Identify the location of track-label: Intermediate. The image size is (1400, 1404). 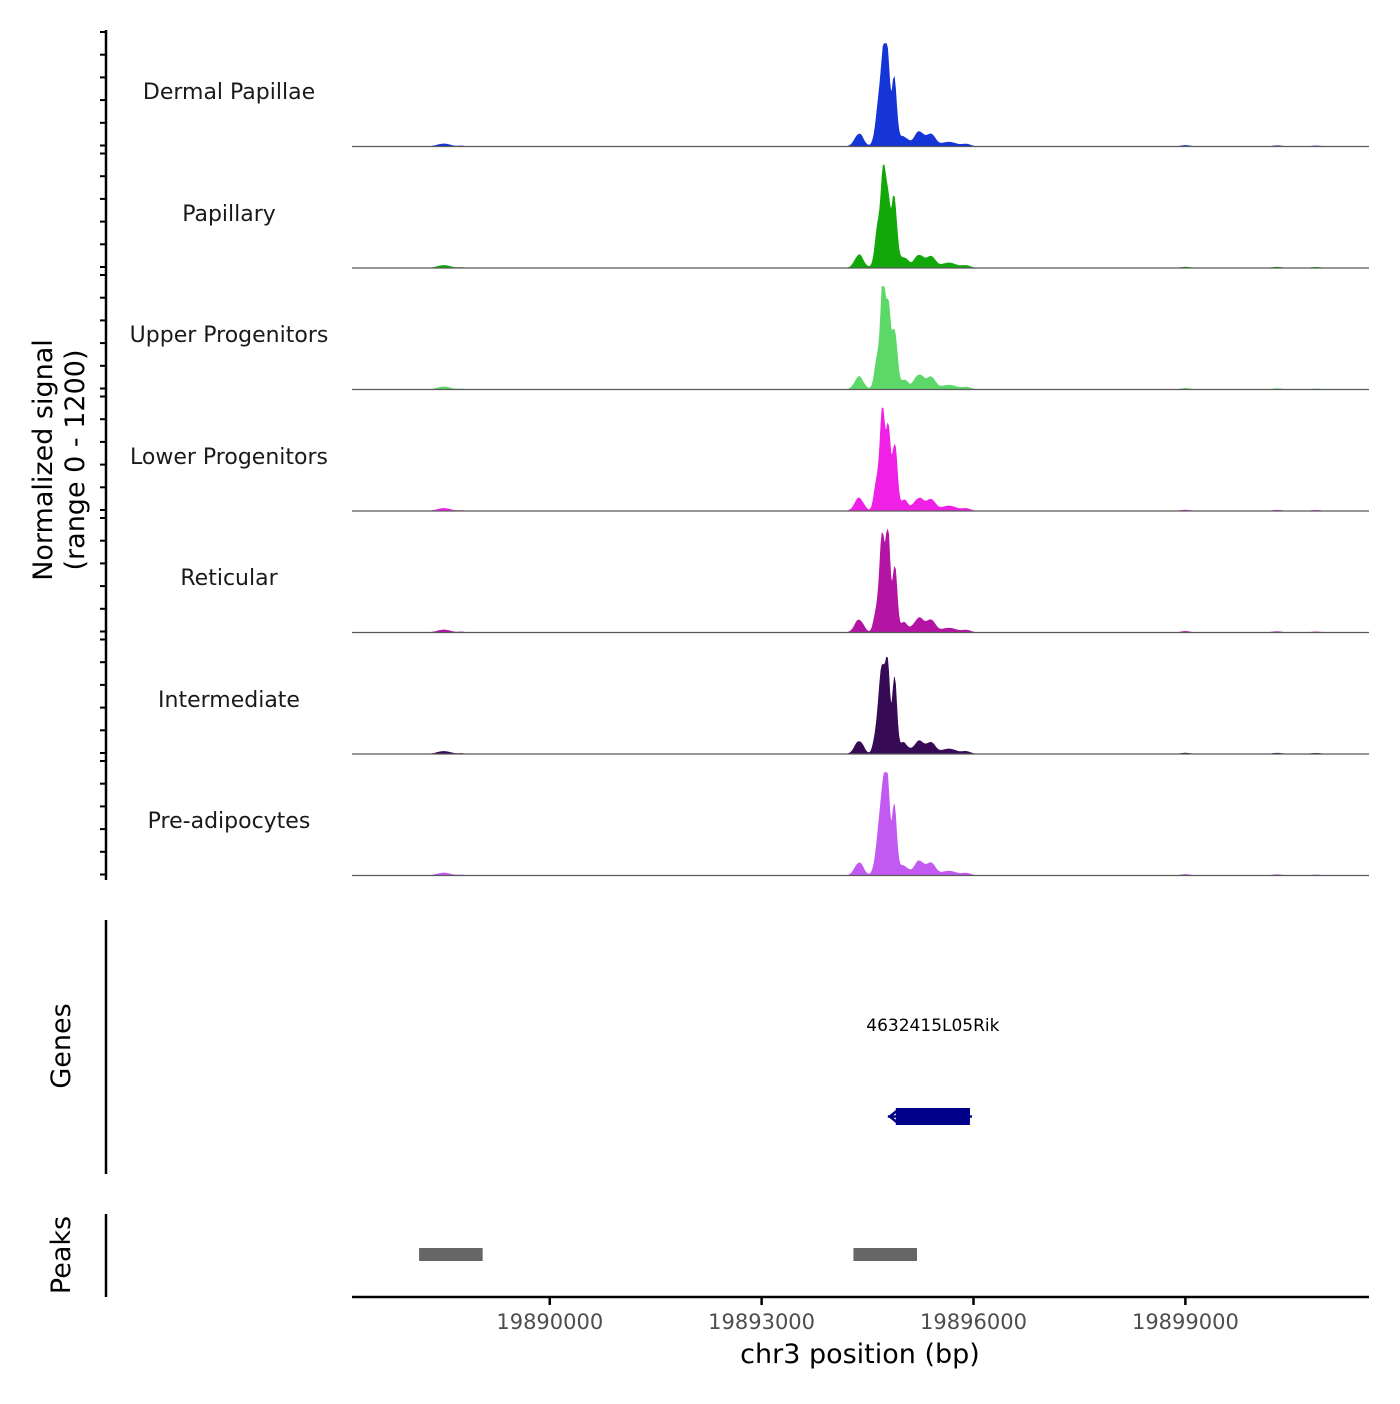
(229, 700).